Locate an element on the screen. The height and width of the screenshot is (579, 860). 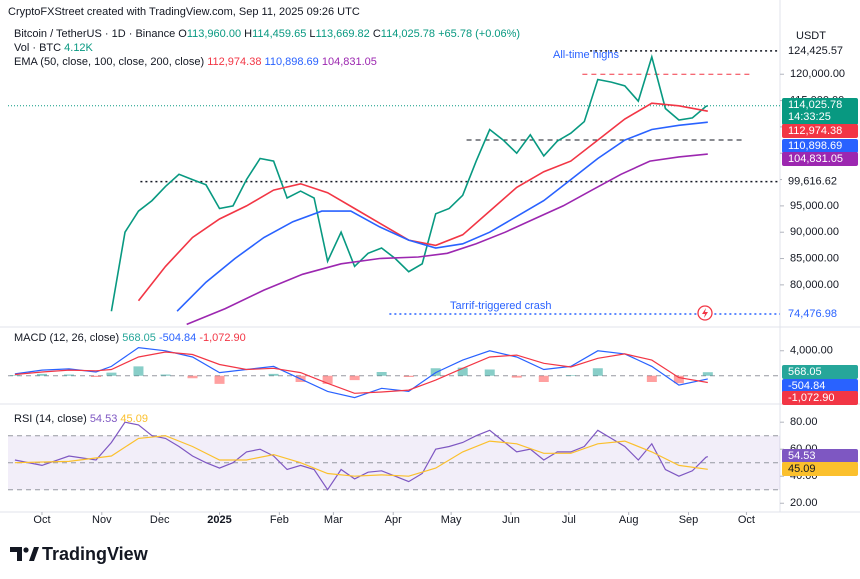
value-label: 45.09 is located at coordinates (802, 469).